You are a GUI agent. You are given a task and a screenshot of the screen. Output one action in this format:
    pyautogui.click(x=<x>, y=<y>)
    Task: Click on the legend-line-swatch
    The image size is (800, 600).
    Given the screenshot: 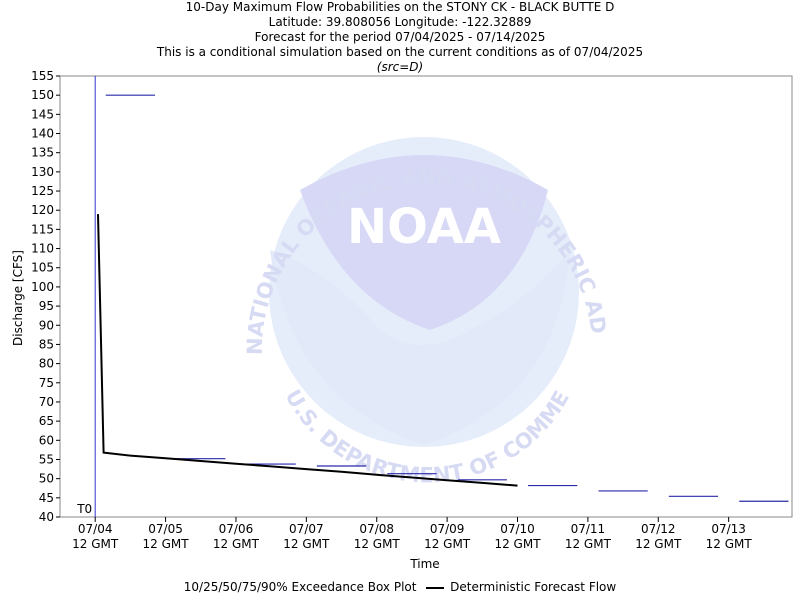 What is the action you would take?
    pyautogui.click(x=435, y=587)
    